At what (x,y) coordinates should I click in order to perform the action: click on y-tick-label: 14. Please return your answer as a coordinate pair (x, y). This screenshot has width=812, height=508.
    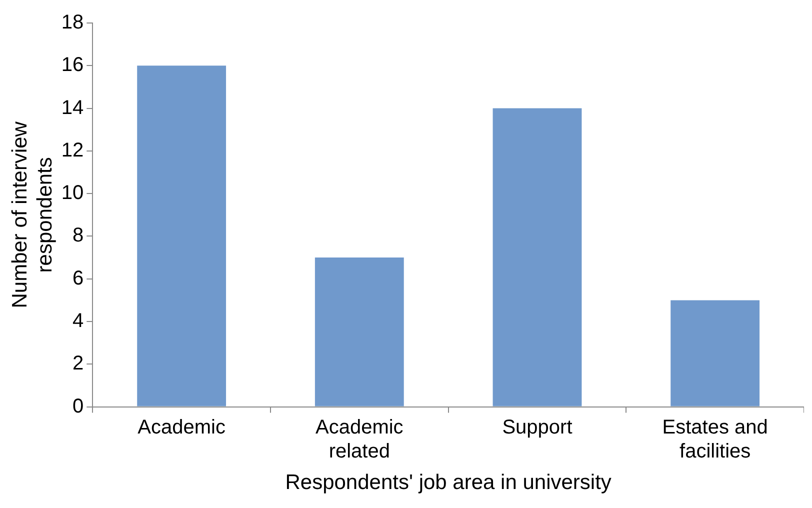
    Looking at the image, I should click on (72, 107).